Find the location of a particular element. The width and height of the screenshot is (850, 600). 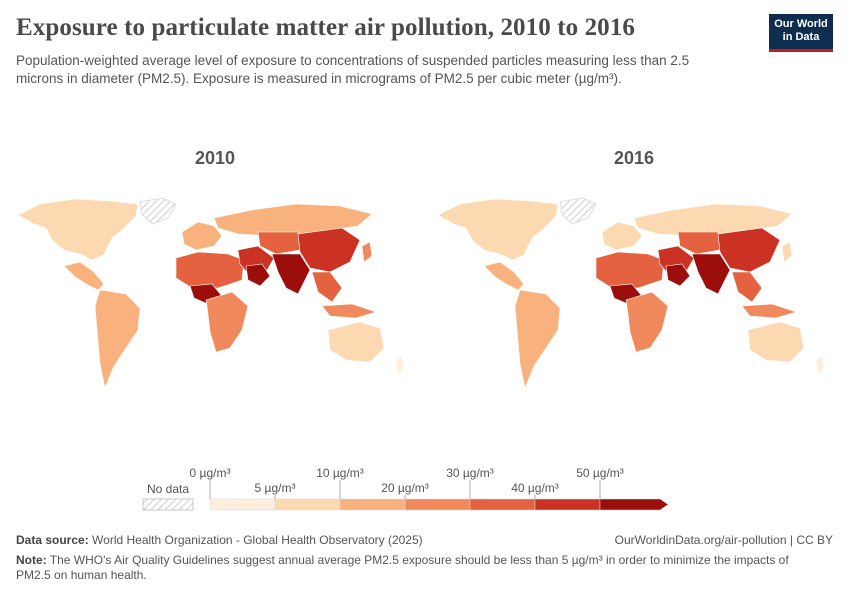

no-data-label: No data is located at coordinates (168, 489).